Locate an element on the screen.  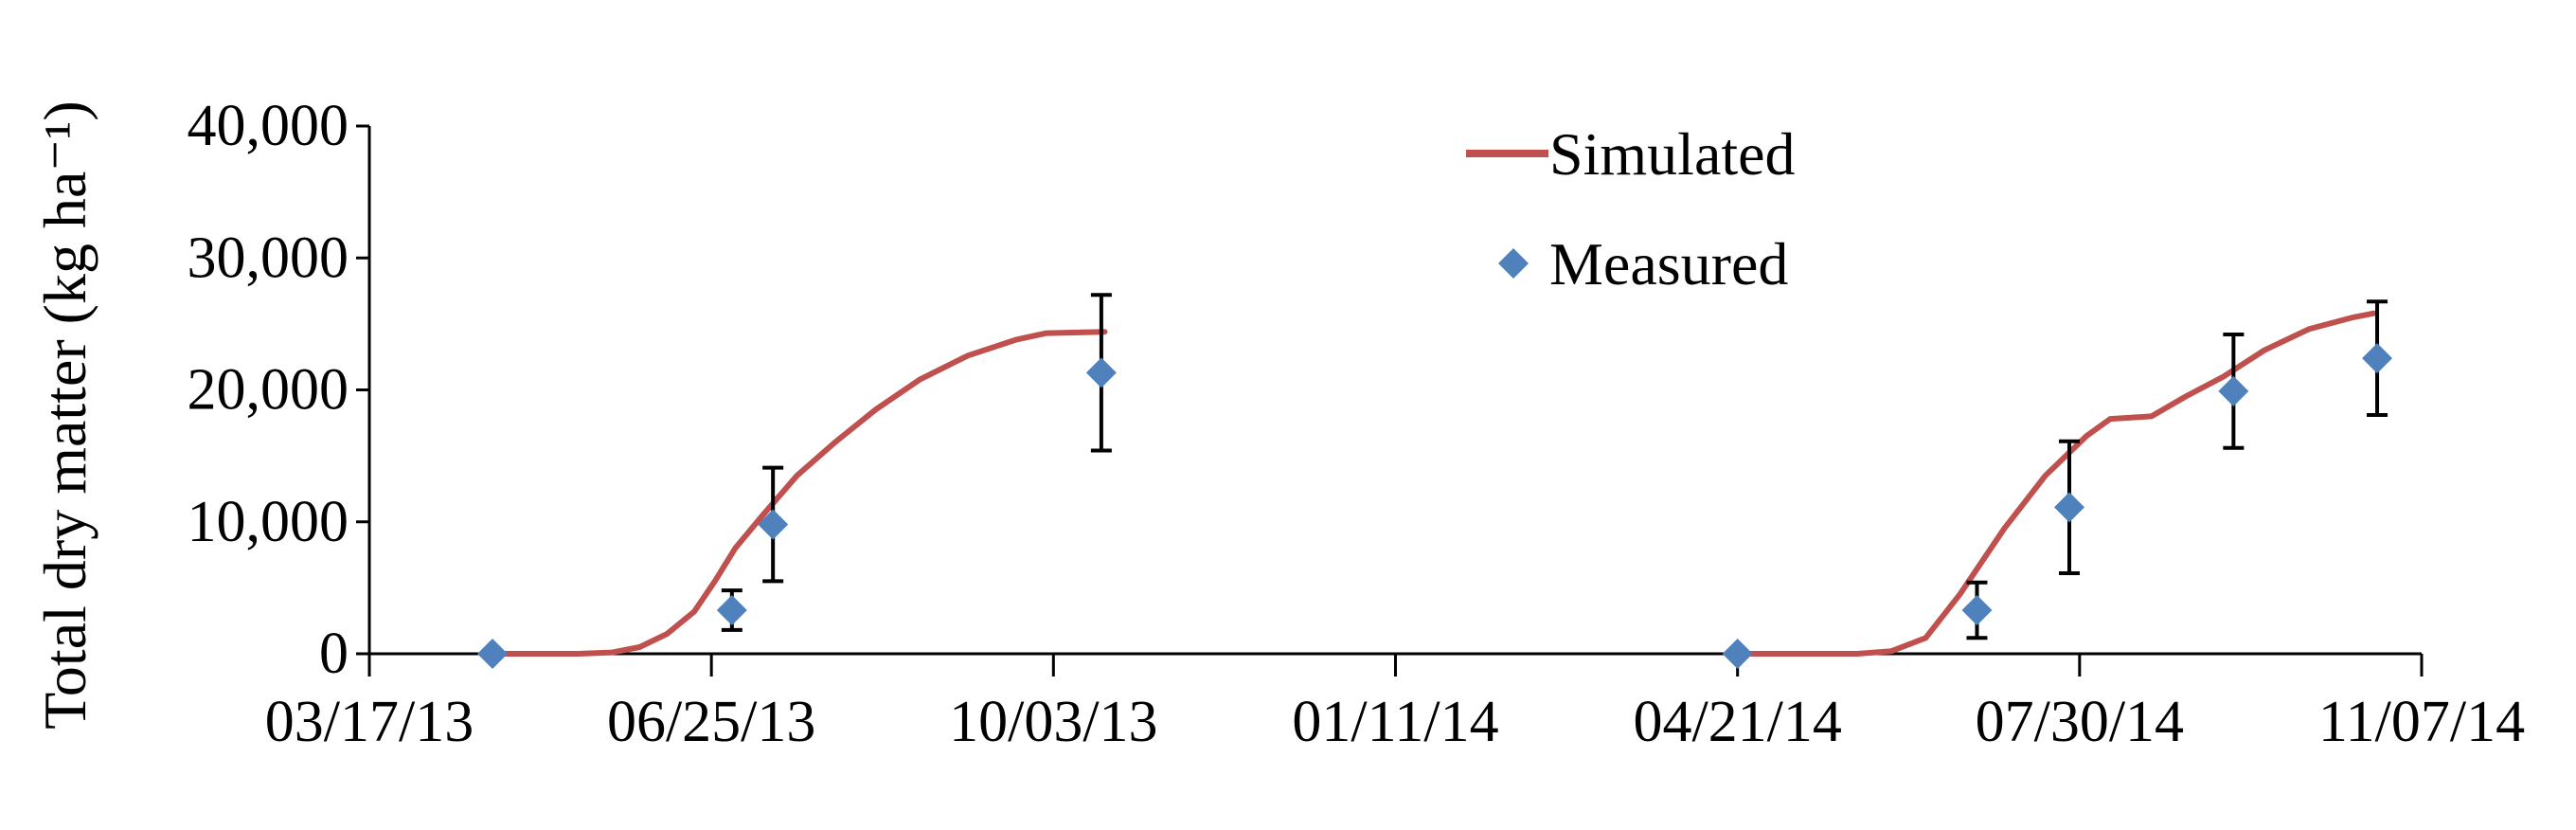
y-axis-title: Total dry matter (kg ha⁻¹) is located at coordinates (64, 414).